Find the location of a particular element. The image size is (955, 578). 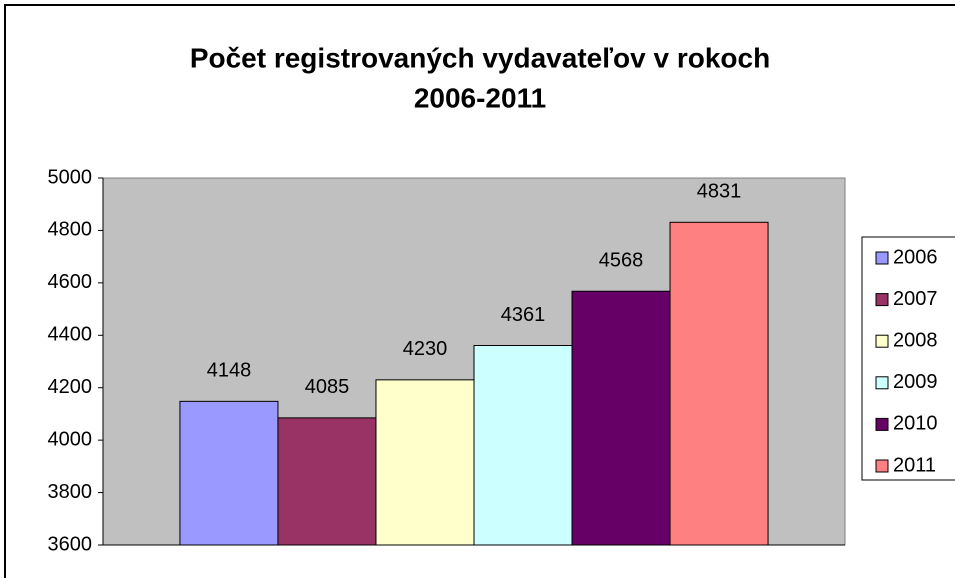

y-tick-label: 4200 is located at coordinates (70, 387).